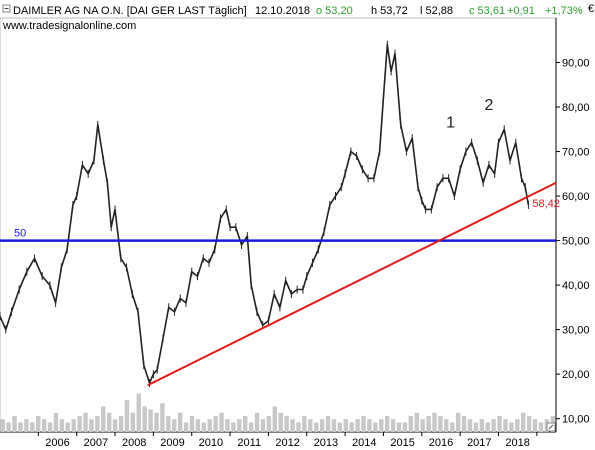 This screenshot has width=595, height=450. I want to click on source-url: www.tradesignalonline.com, so click(69, 26).